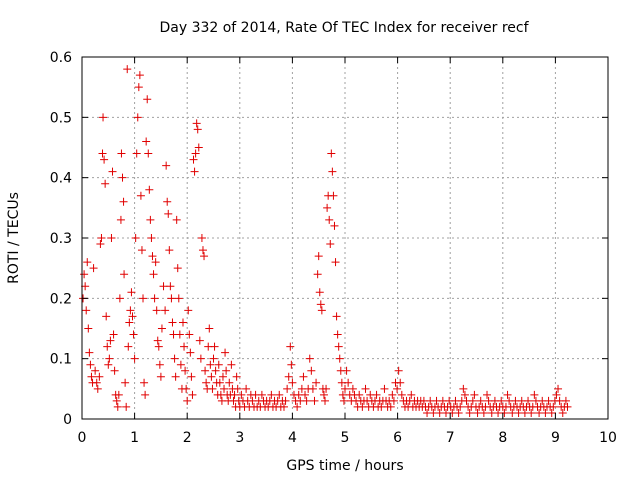  I want to click on x-tick-label: 9, so click(555, 438).